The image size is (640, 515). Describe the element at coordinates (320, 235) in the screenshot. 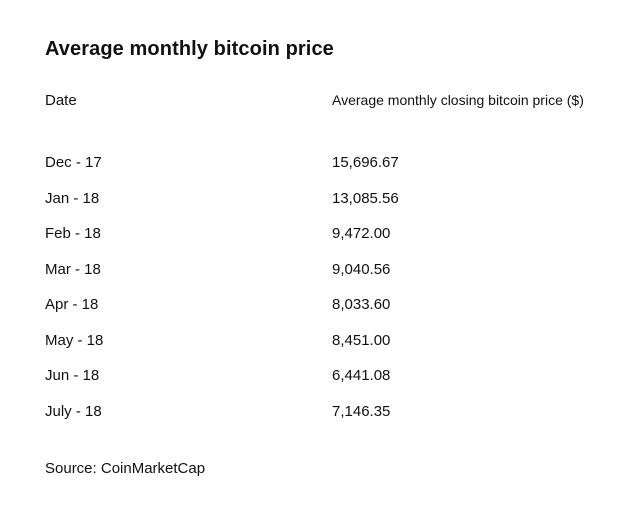

I see `table-row: Feb - 18 9,472.00` at that location.